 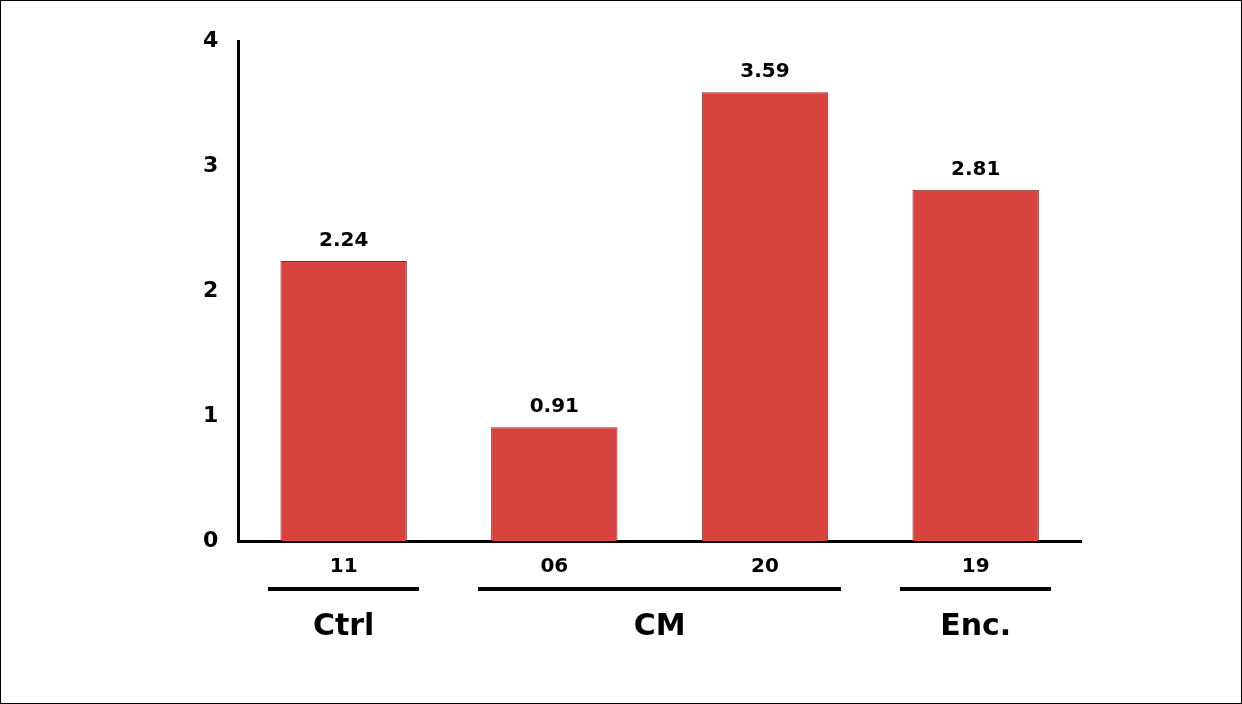 What do you see at coordinates (976, 624) in the screenshot?
I see `text: Enc.` at bounding box center [976, 624].